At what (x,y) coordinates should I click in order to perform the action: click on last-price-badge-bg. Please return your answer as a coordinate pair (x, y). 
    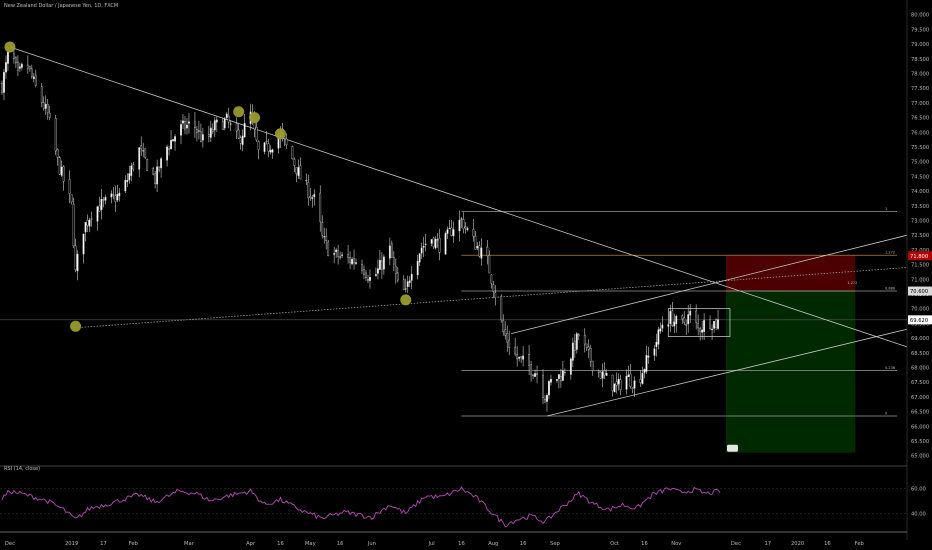
    Looking at the image, I should click on (920, 320).